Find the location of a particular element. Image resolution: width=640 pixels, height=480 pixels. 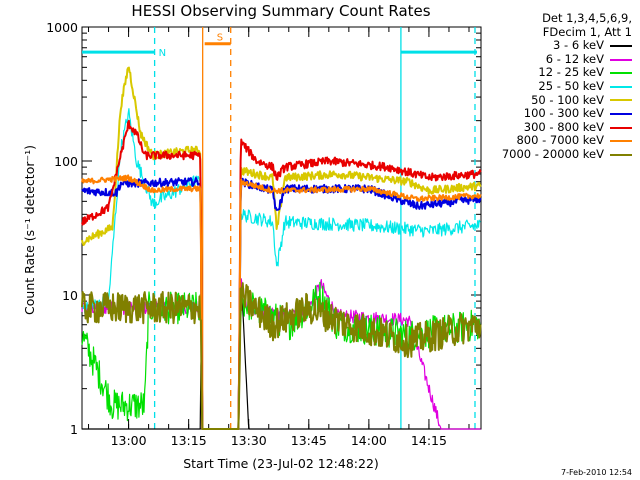

legend-item-label: 100 - 300 keV is located at coordinates (563, 113).